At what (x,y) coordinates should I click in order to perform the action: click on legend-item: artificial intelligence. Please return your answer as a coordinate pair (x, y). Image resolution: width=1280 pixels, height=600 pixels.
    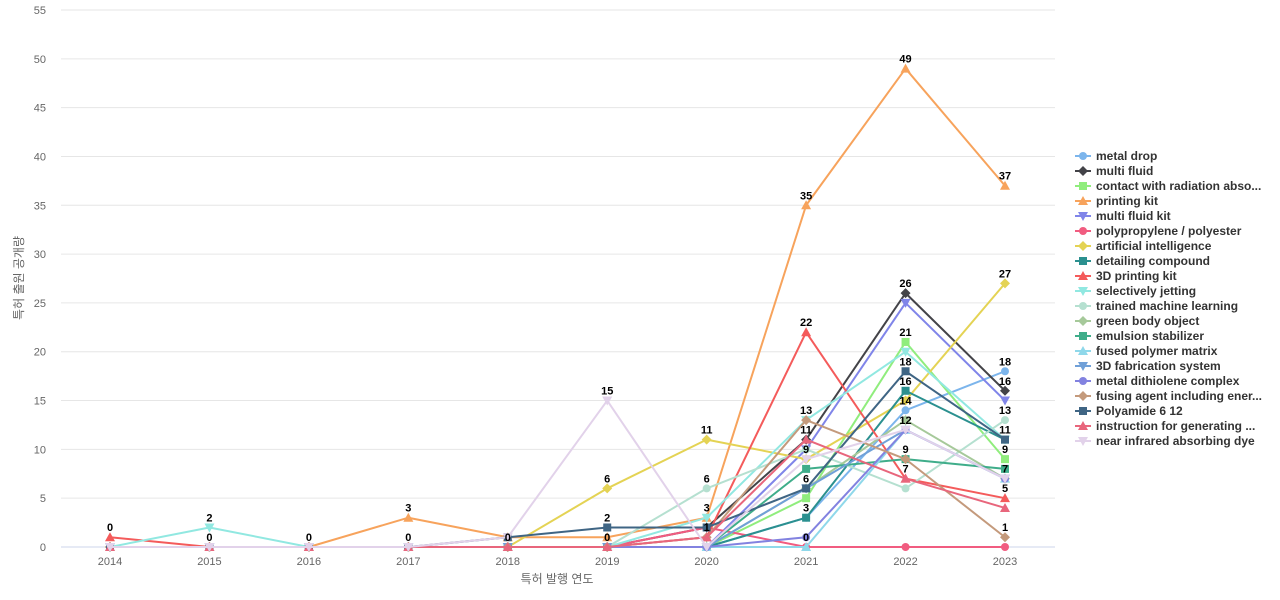
    Looking at the image, I should click on (1143, 246).